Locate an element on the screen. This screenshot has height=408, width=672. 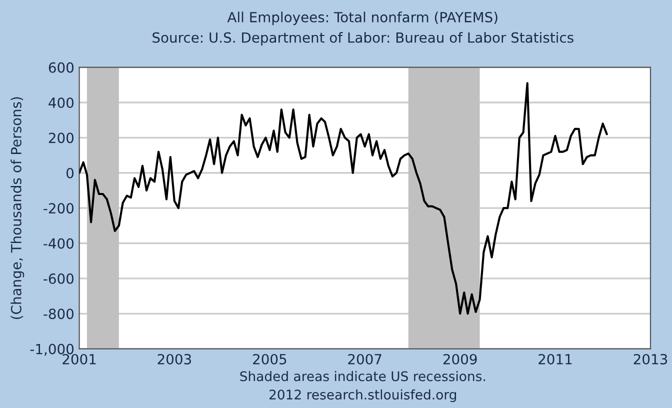
y-axis-title: (Change, Thousands of Persons) is located at coordinates (17, 208).